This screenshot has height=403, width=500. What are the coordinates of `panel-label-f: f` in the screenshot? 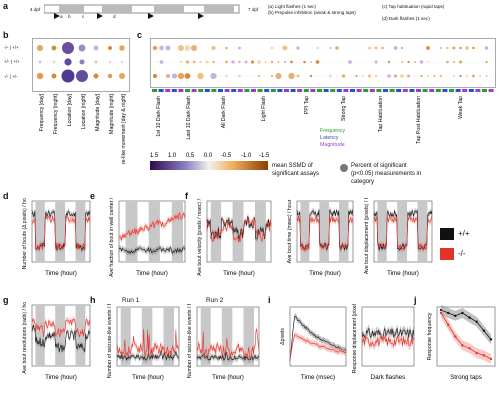 It's located at (186, 196).